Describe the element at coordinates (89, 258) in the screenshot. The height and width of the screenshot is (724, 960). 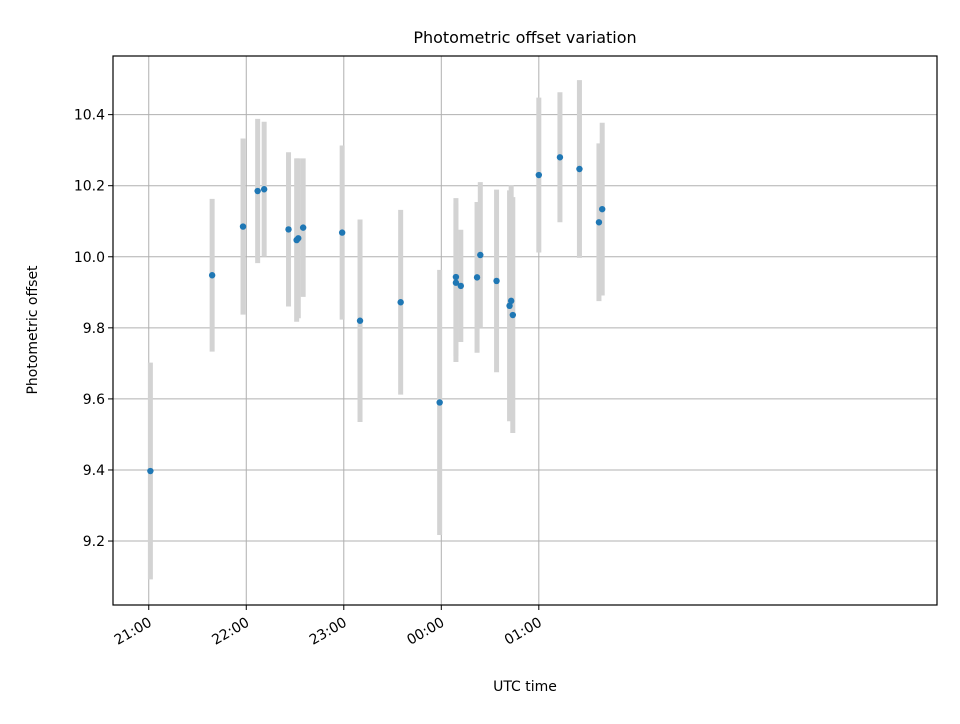
I see `y-tick-label: 10.0` at that location.